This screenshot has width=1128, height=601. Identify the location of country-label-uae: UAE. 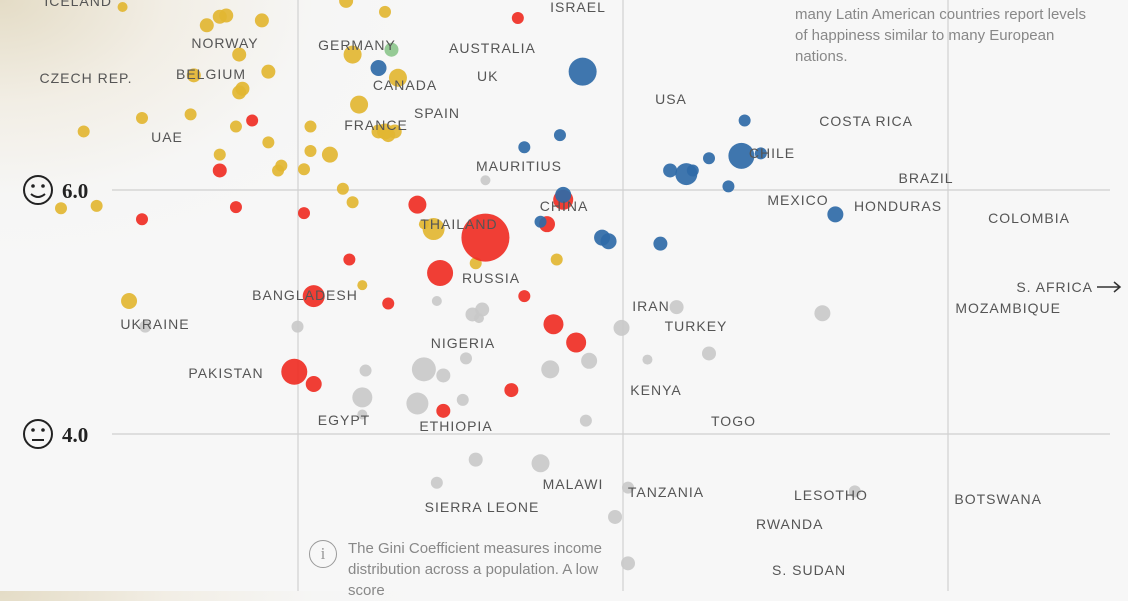
(167, 137).